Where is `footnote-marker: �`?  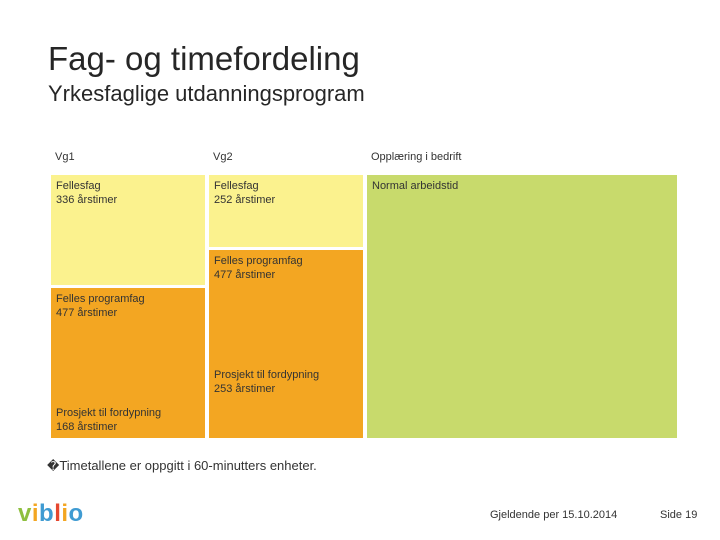 footnote-marker: � is located at coordinates (53, 466).